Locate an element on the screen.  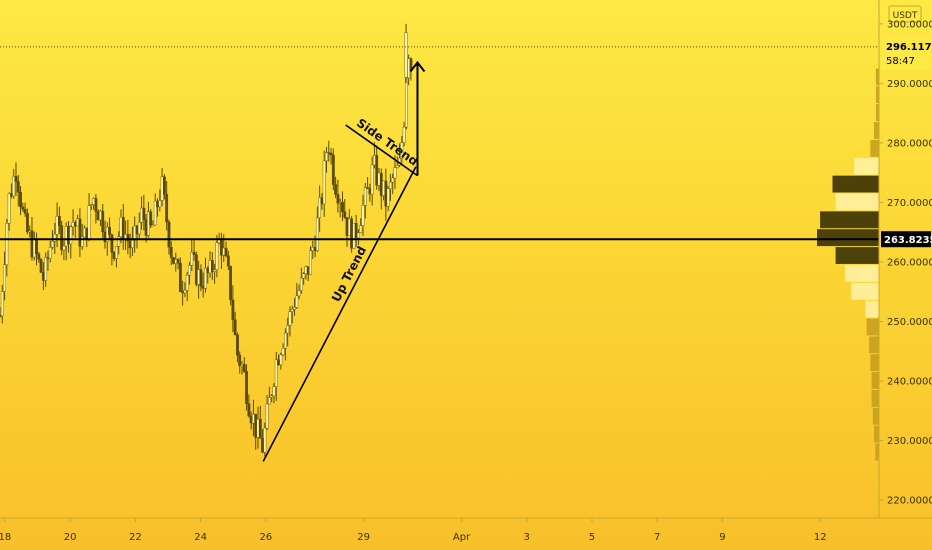
side-trend-line is located at coordinates (381, 150).